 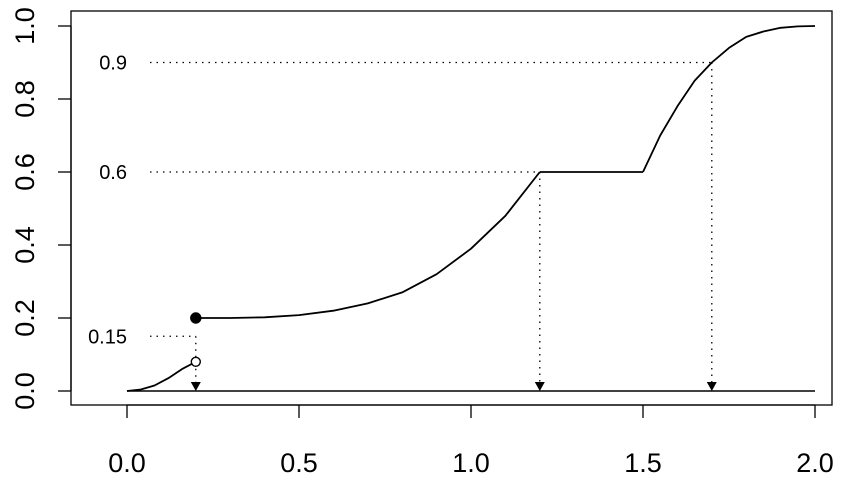 I want to click on x-tick-label: 1.0, so click(x=471, y=463).